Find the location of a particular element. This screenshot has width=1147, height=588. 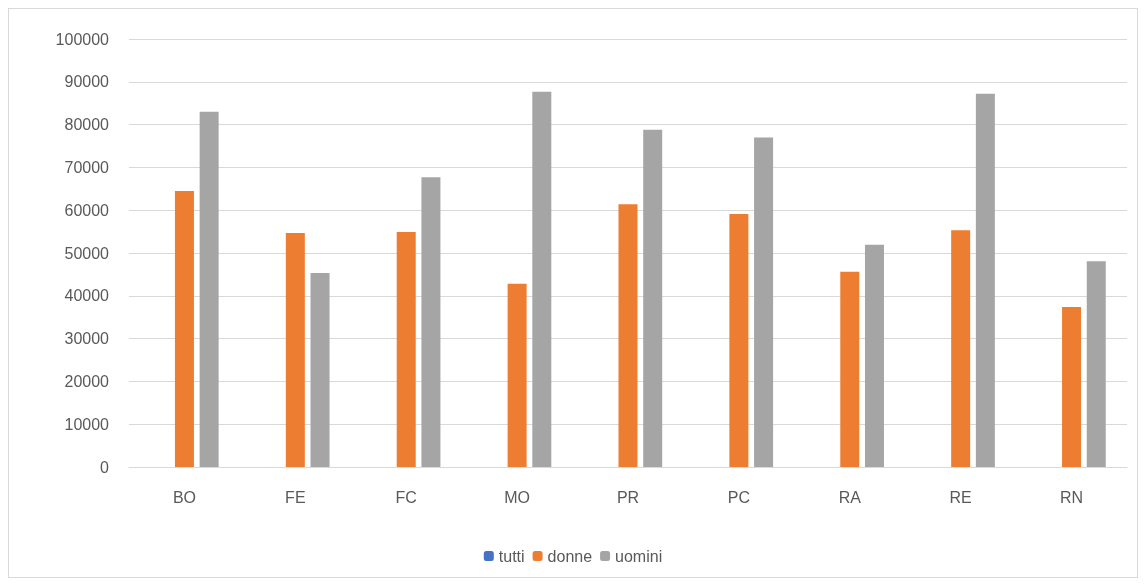

x-tick-label: PR is located at coordinates (628, 497).